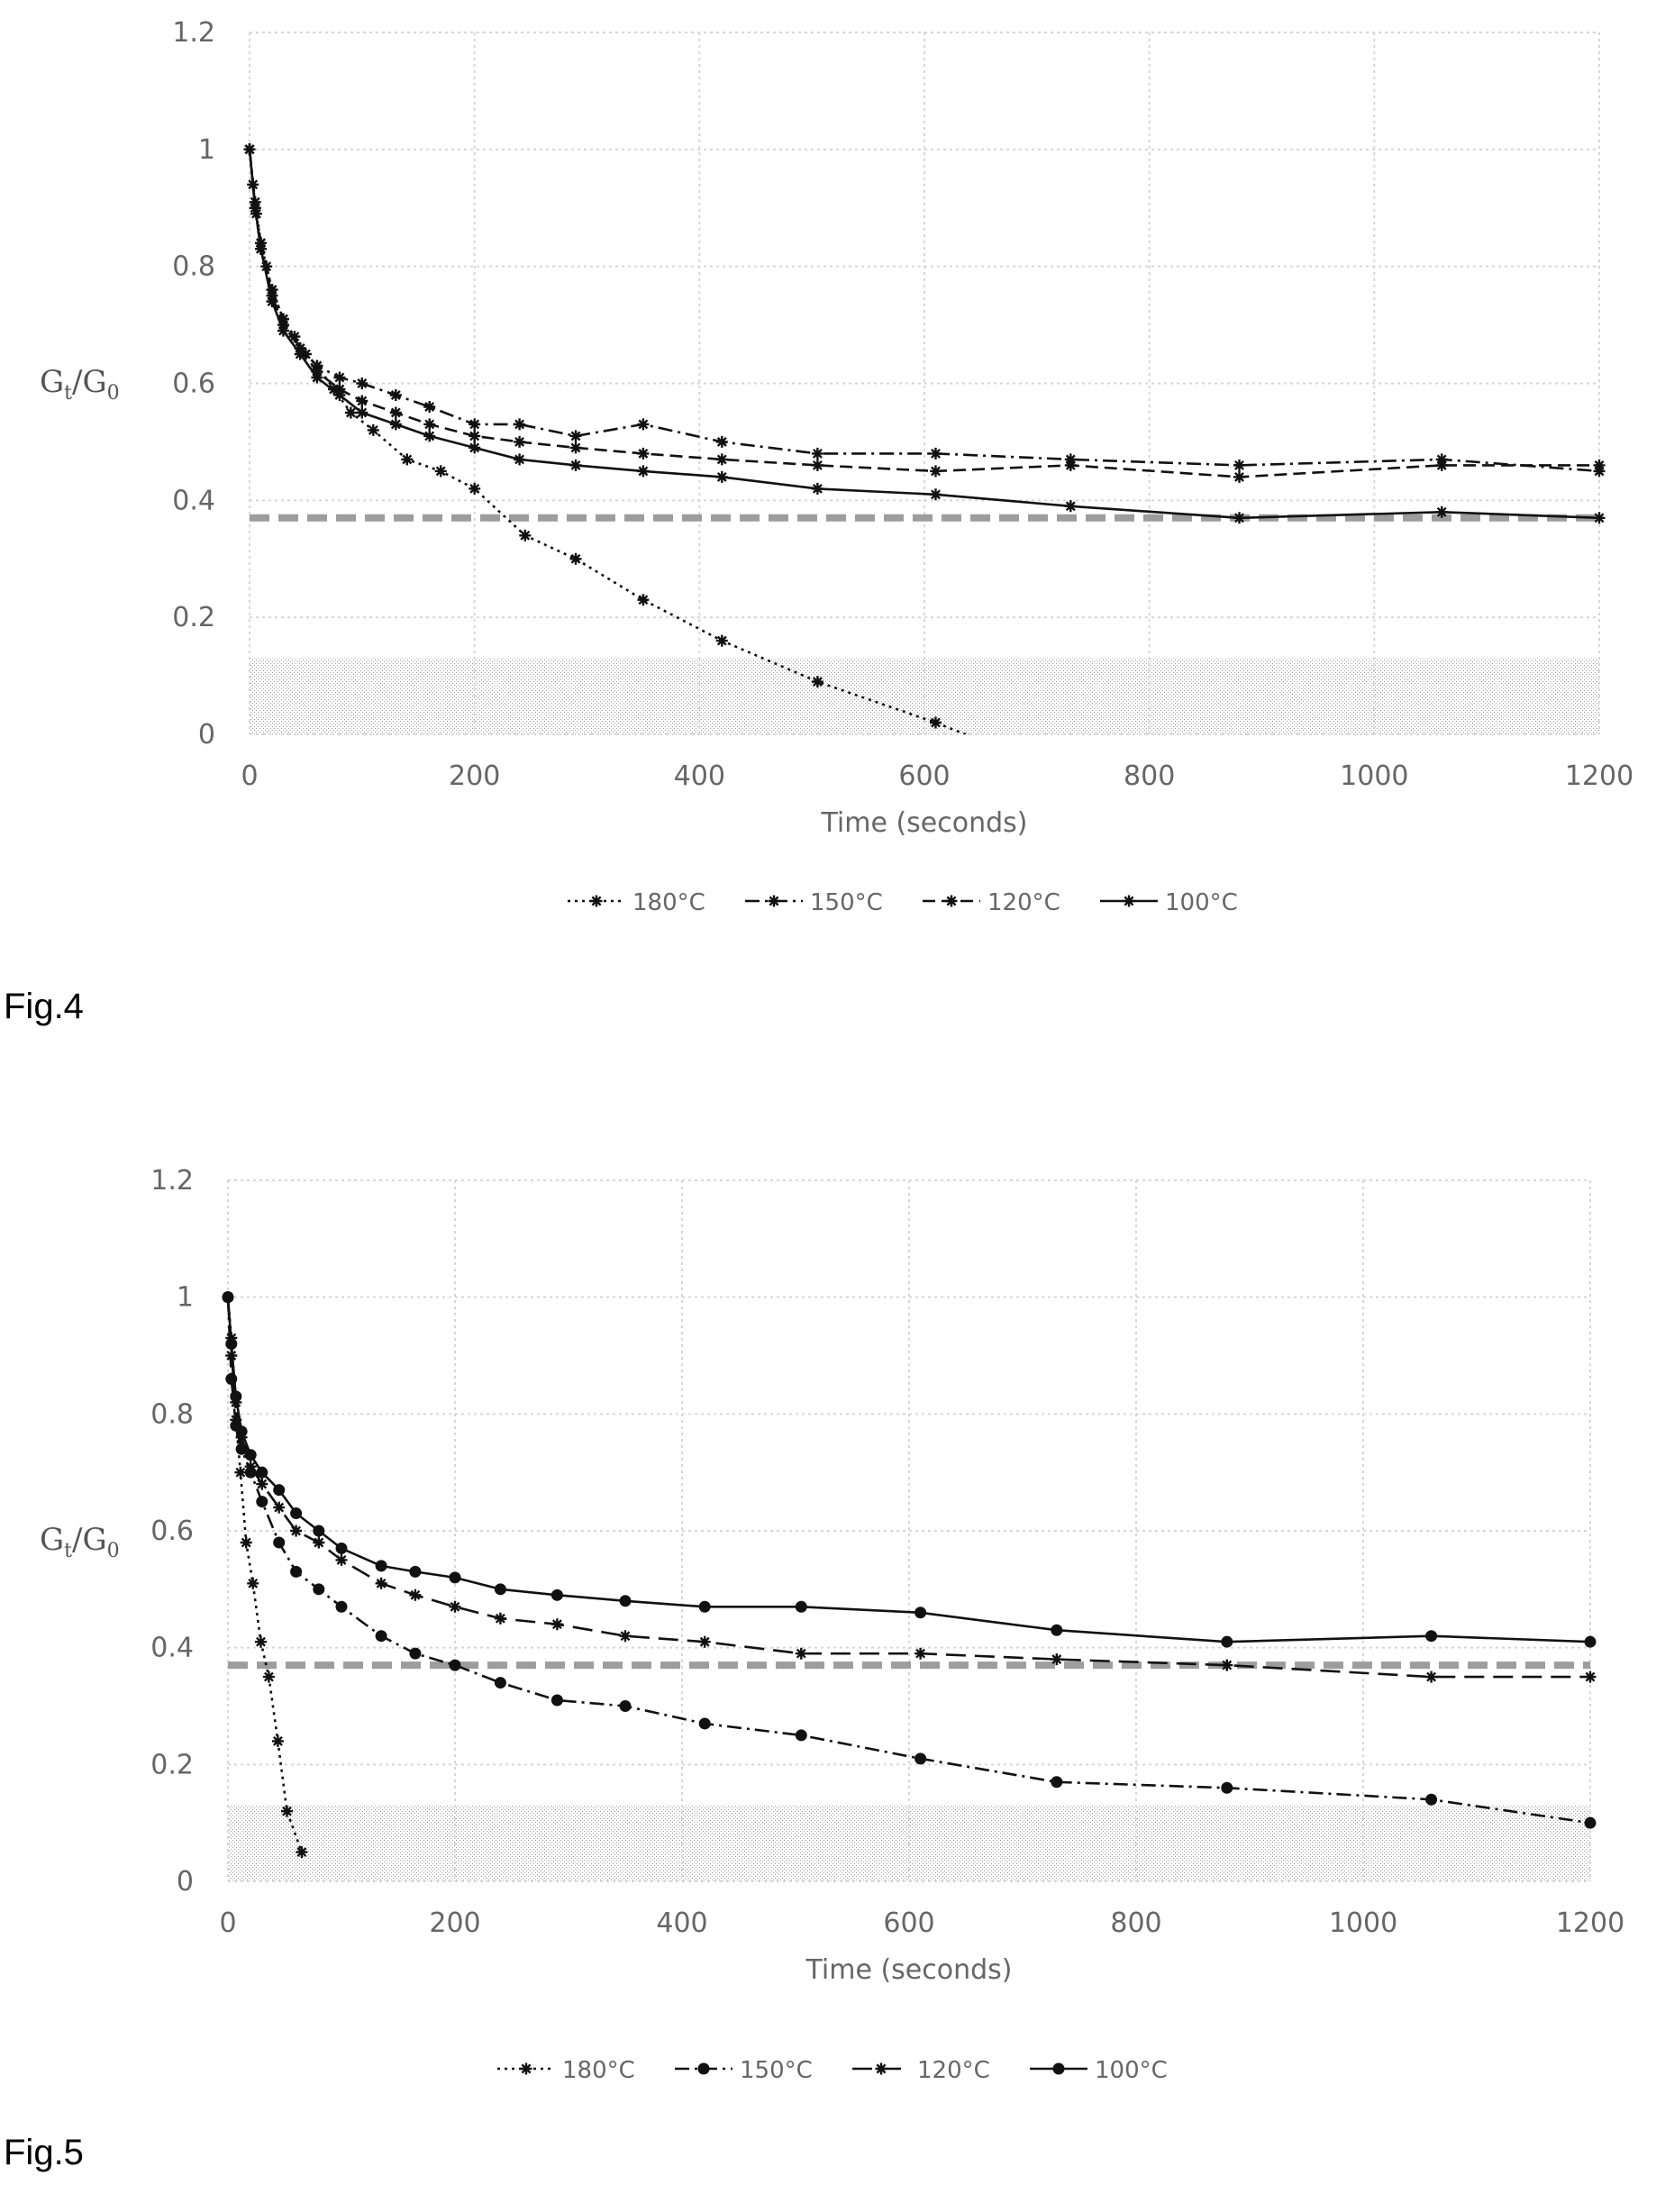 The width and height of the screenshot is (1656, 2212). Describe the element at coordinates (921, 2070) in the screenshot. I see `legend-item: 120°C` at that location.